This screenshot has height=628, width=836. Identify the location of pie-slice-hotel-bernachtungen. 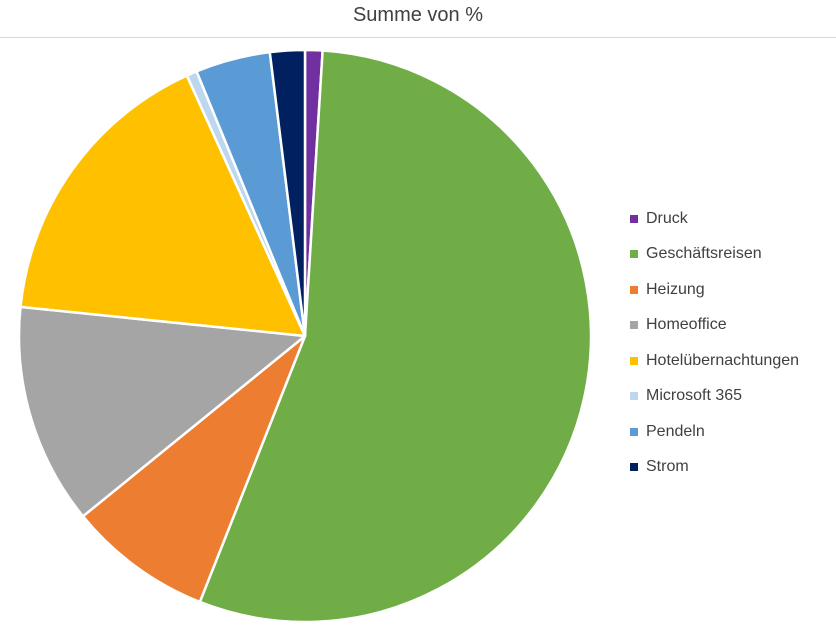
(163, 206).